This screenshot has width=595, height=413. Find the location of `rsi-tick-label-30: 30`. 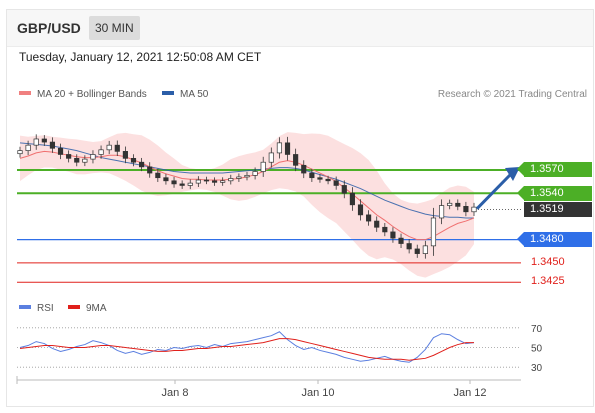

rsi-tick-label-30: 30 is located at coordinates (537, 368).